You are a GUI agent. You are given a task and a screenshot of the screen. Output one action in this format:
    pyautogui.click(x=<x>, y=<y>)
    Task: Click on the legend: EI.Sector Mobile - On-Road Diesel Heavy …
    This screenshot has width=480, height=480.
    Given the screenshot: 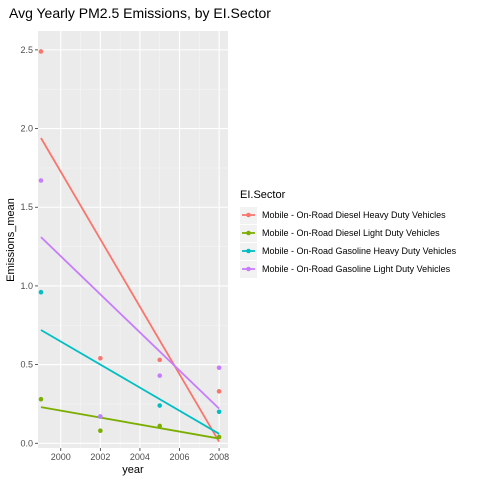 What is the action you would take?
    pyautogui.click(x=348, y=233)
    